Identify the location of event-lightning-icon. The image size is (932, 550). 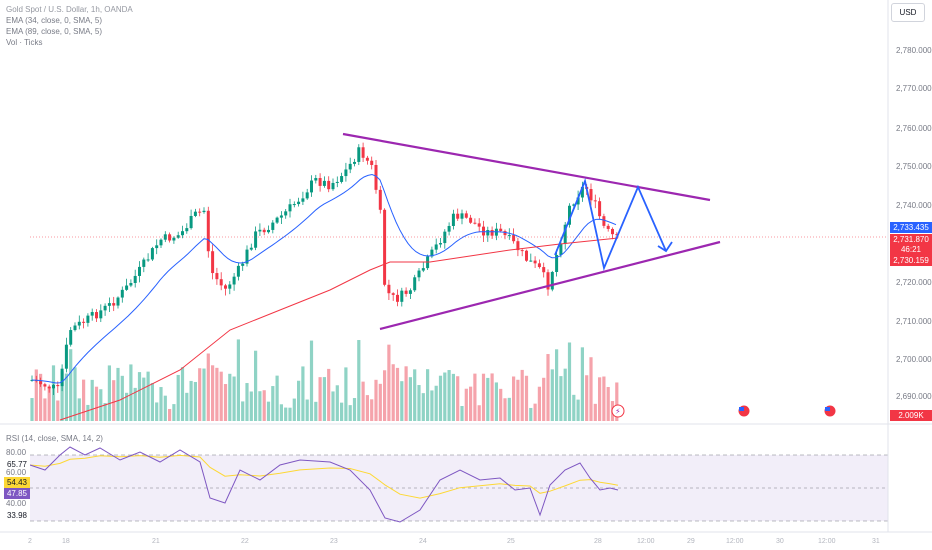
(618, 411).